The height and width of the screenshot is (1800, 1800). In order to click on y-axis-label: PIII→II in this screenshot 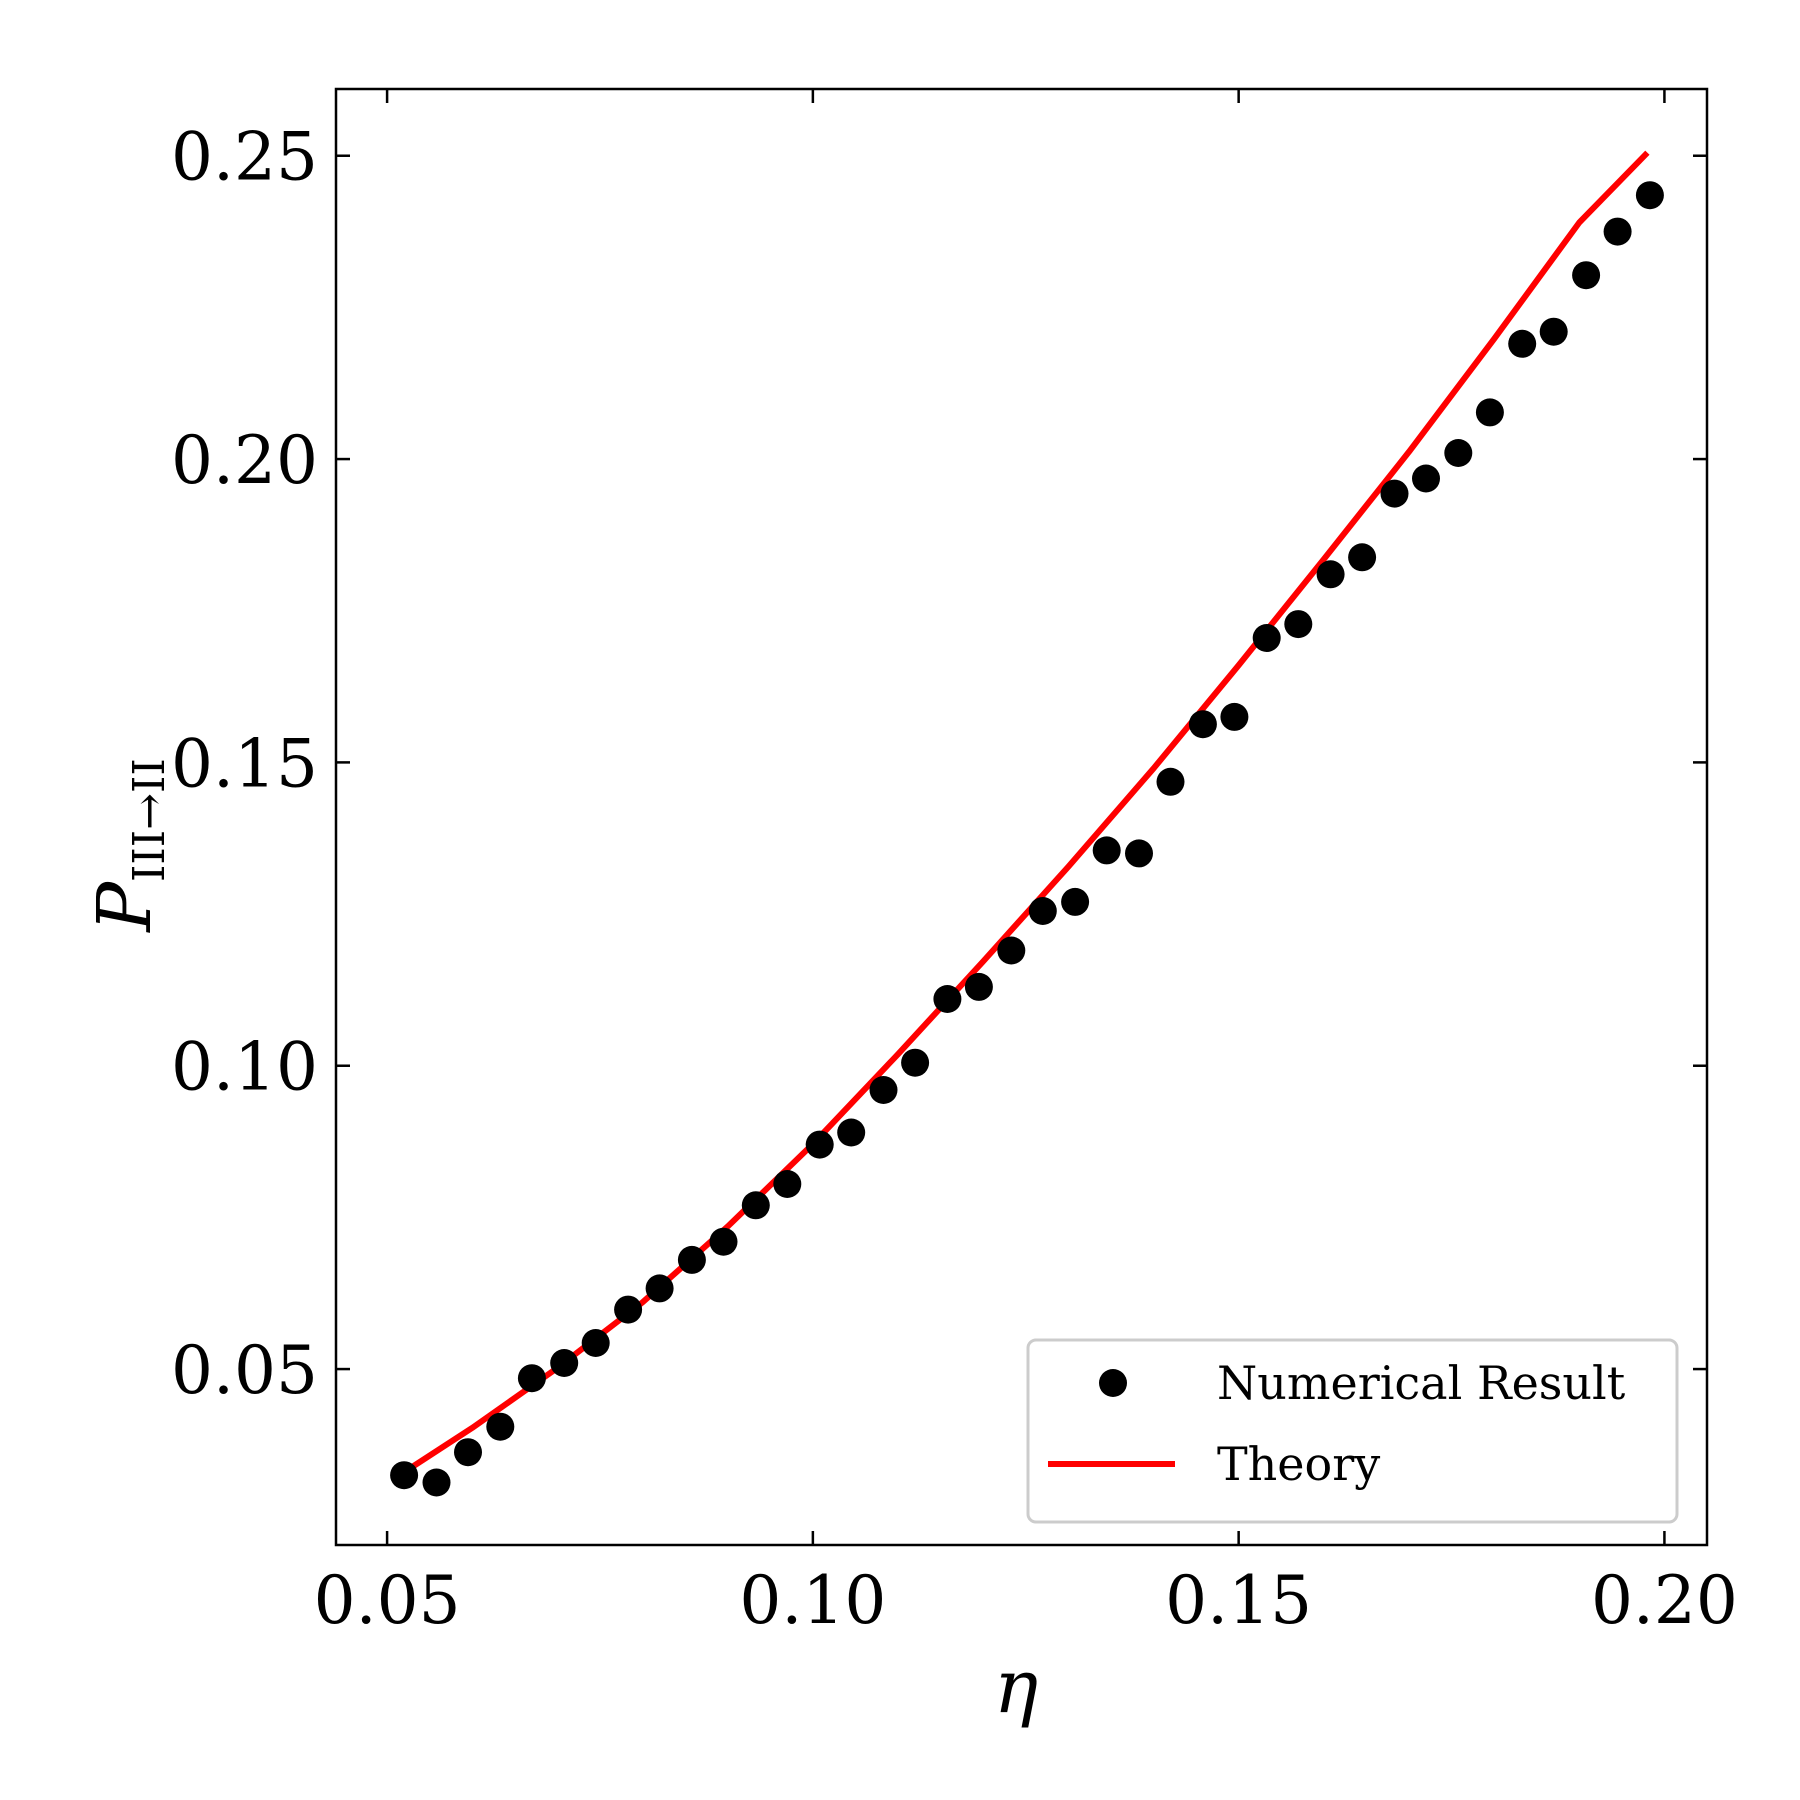, I will do `click(128, 846)`.